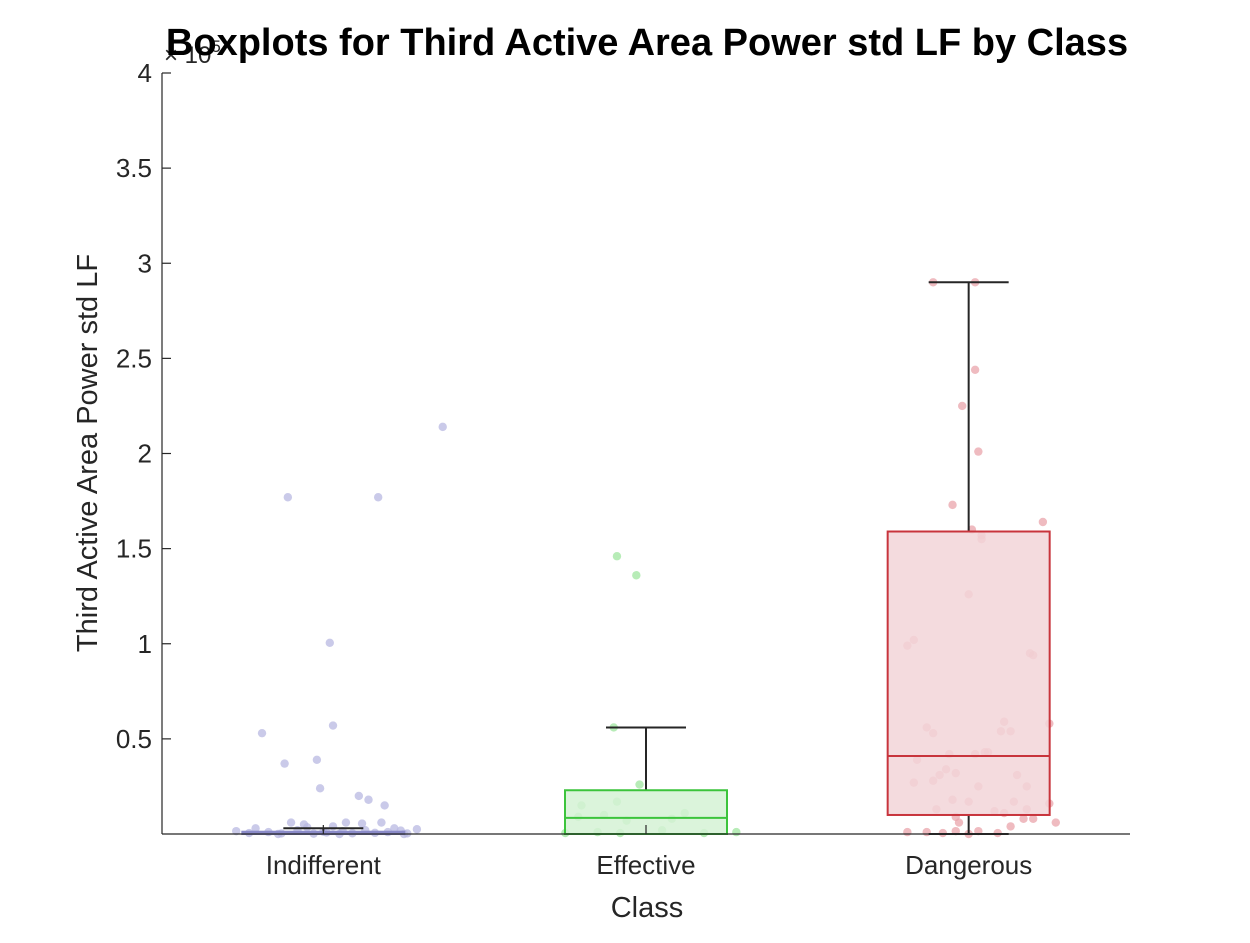  What do you see at coordinates (645, 865) in the screenshot?
I see `x-tick-label: Effective` at bounding box center [645, 865].